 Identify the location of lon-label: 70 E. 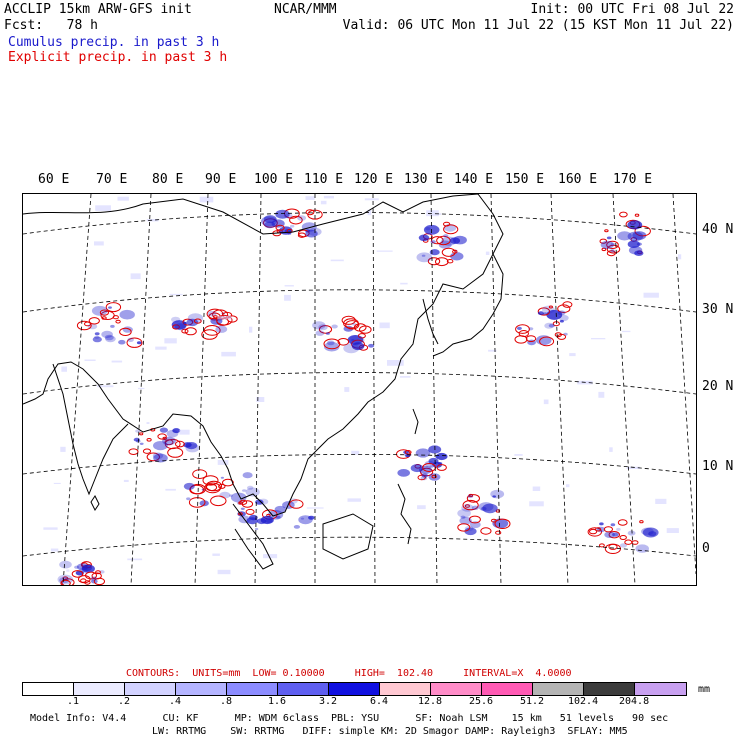
(112, 179).